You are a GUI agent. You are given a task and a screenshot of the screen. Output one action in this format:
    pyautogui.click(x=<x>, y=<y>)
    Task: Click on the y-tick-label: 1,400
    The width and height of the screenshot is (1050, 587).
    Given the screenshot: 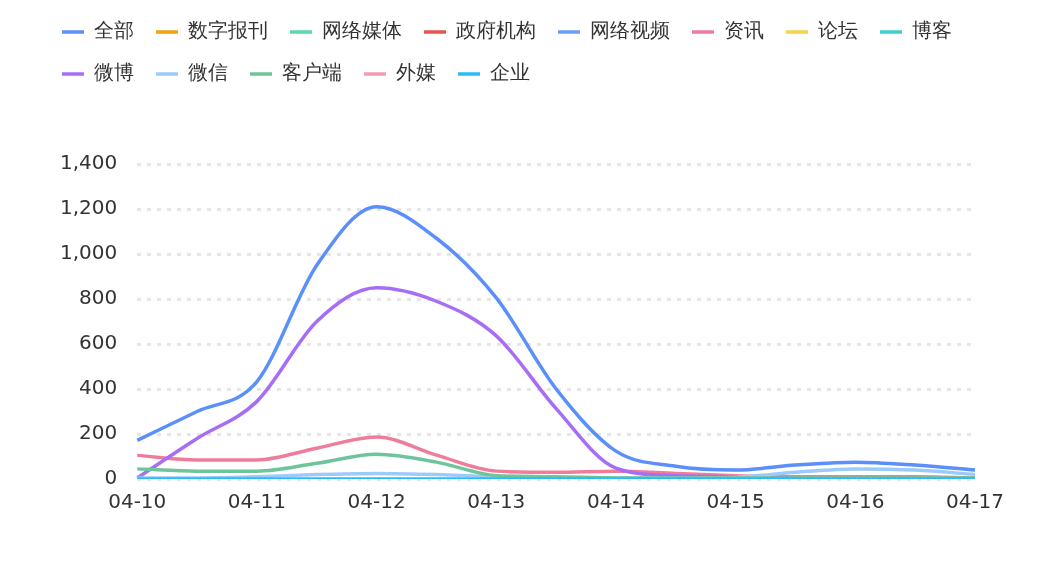 What is the action you would take?
    pyautogui.click(x=88, y=162)
    